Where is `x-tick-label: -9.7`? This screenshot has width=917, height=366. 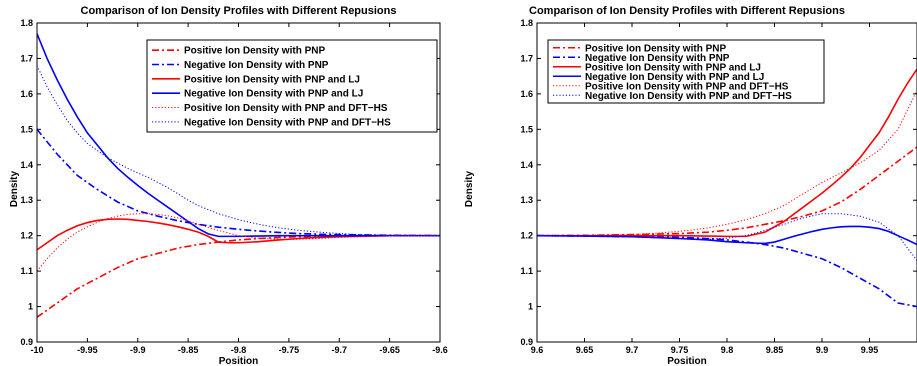
x-tick-label: -9.7 is located at coordinates (339, 350).